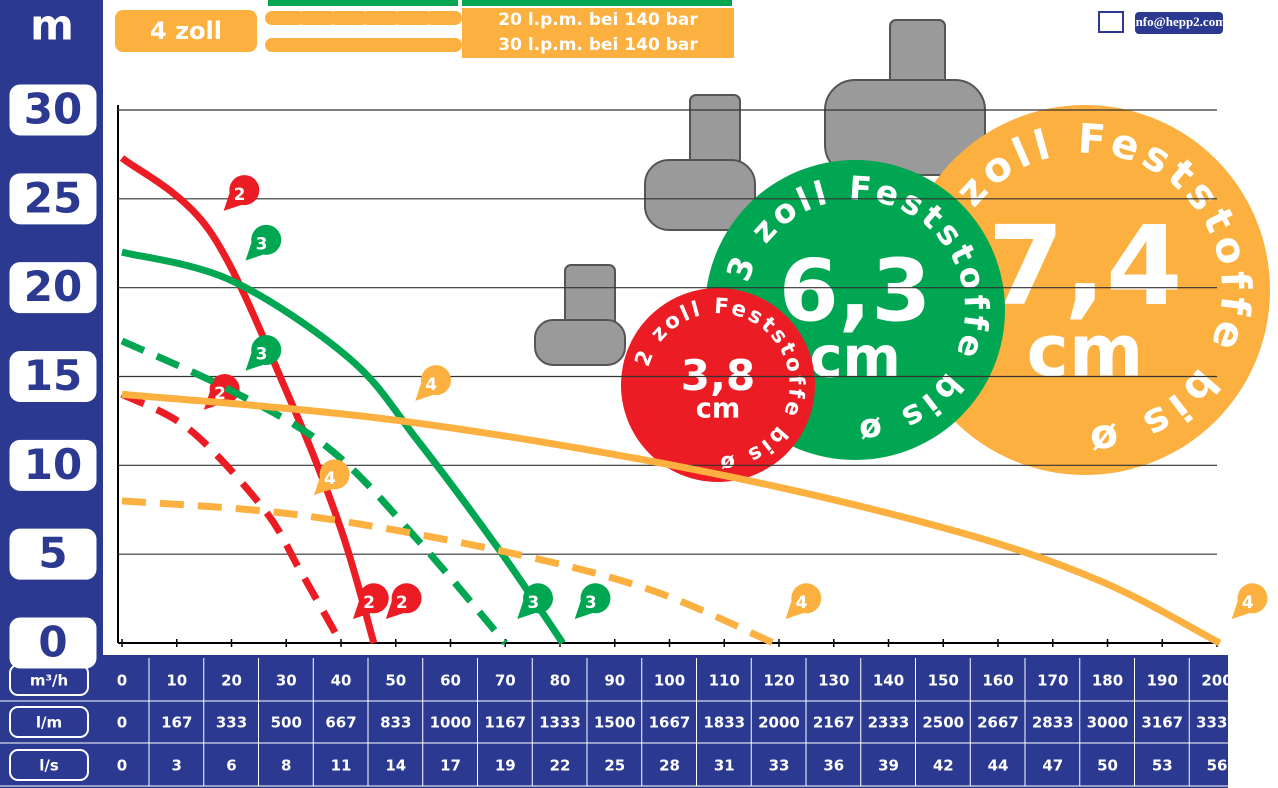 This screenshot has width=1278, height=788. Describe the element at coordinates (286, 681) in the screenshot. I see `table-cell: 30` at that location.